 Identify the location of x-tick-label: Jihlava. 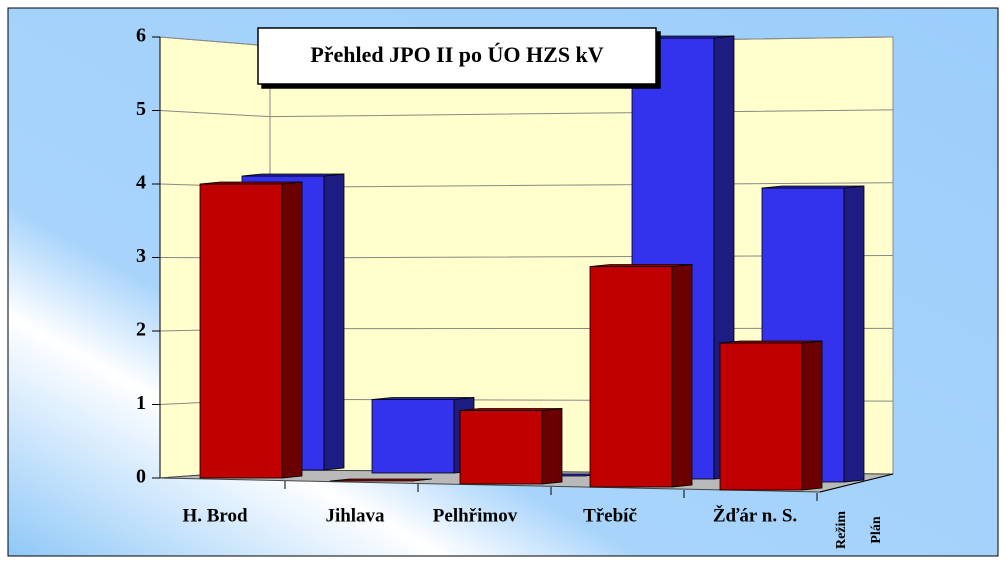
(355, 515).